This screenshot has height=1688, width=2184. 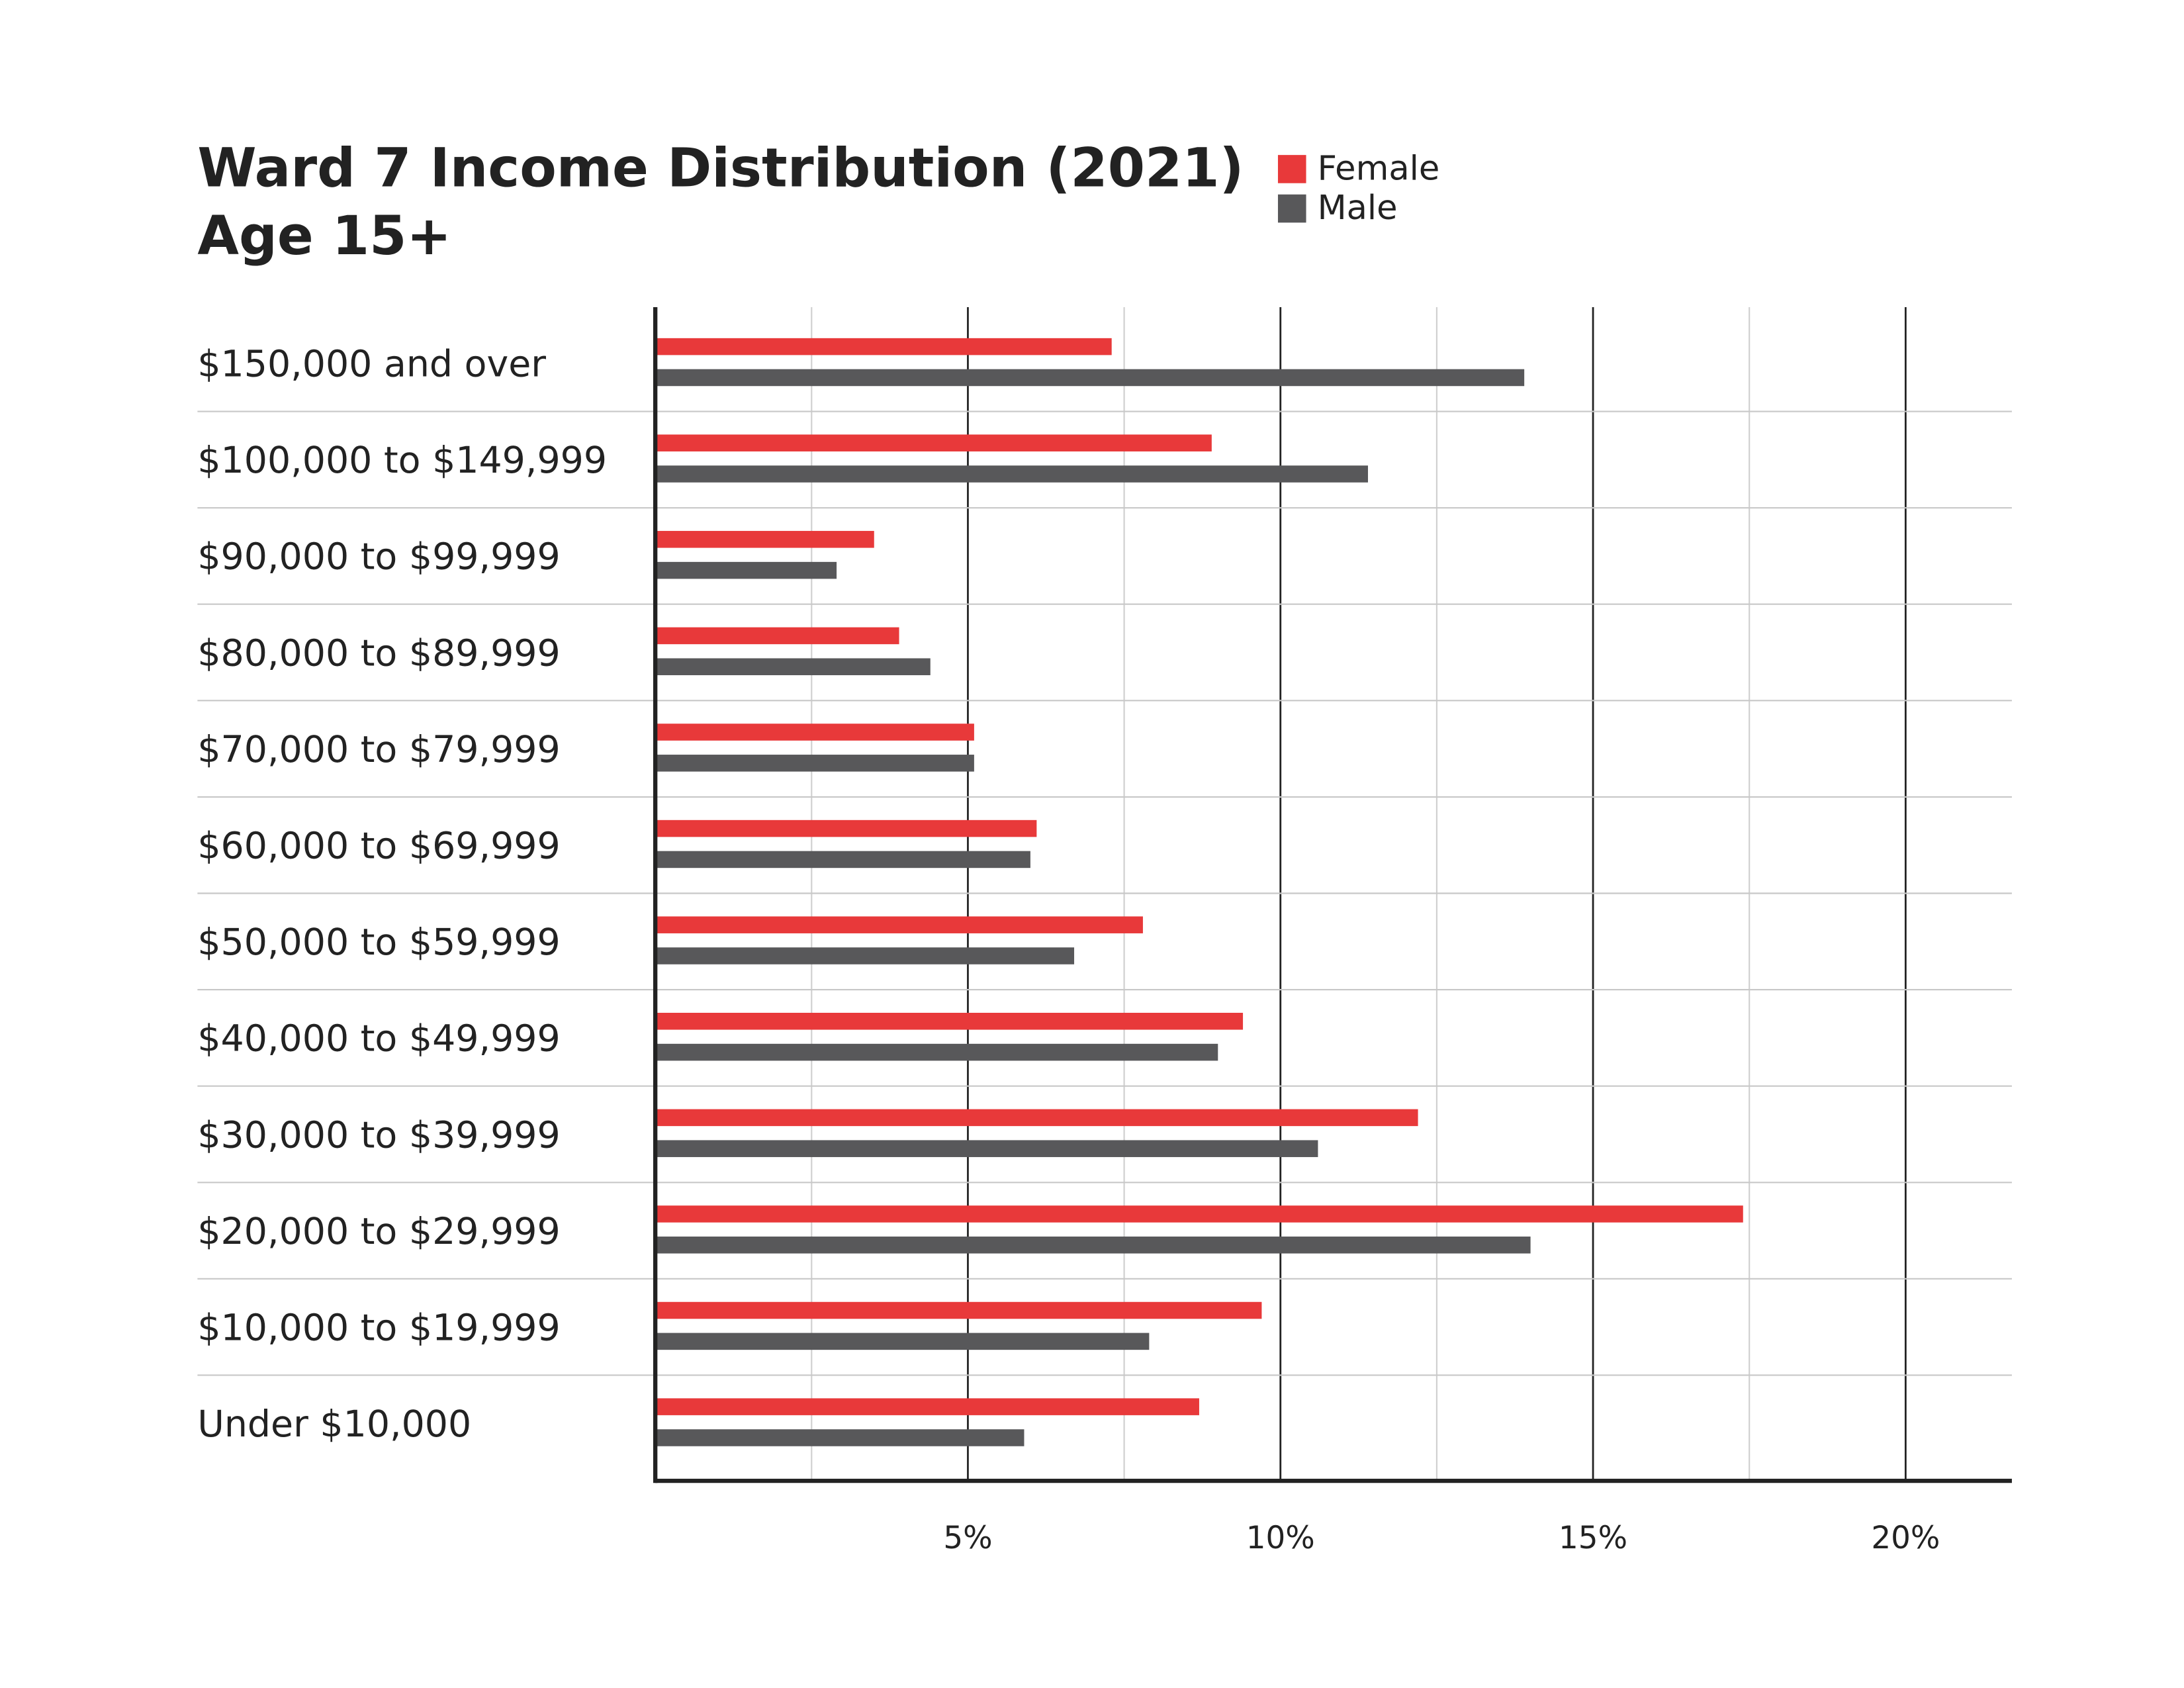 What do you see at coordinates (378, 1135) in the screenshot?
I see `y-tick-label: $30,000 to $39,999` at bounding box center [378, 1135].